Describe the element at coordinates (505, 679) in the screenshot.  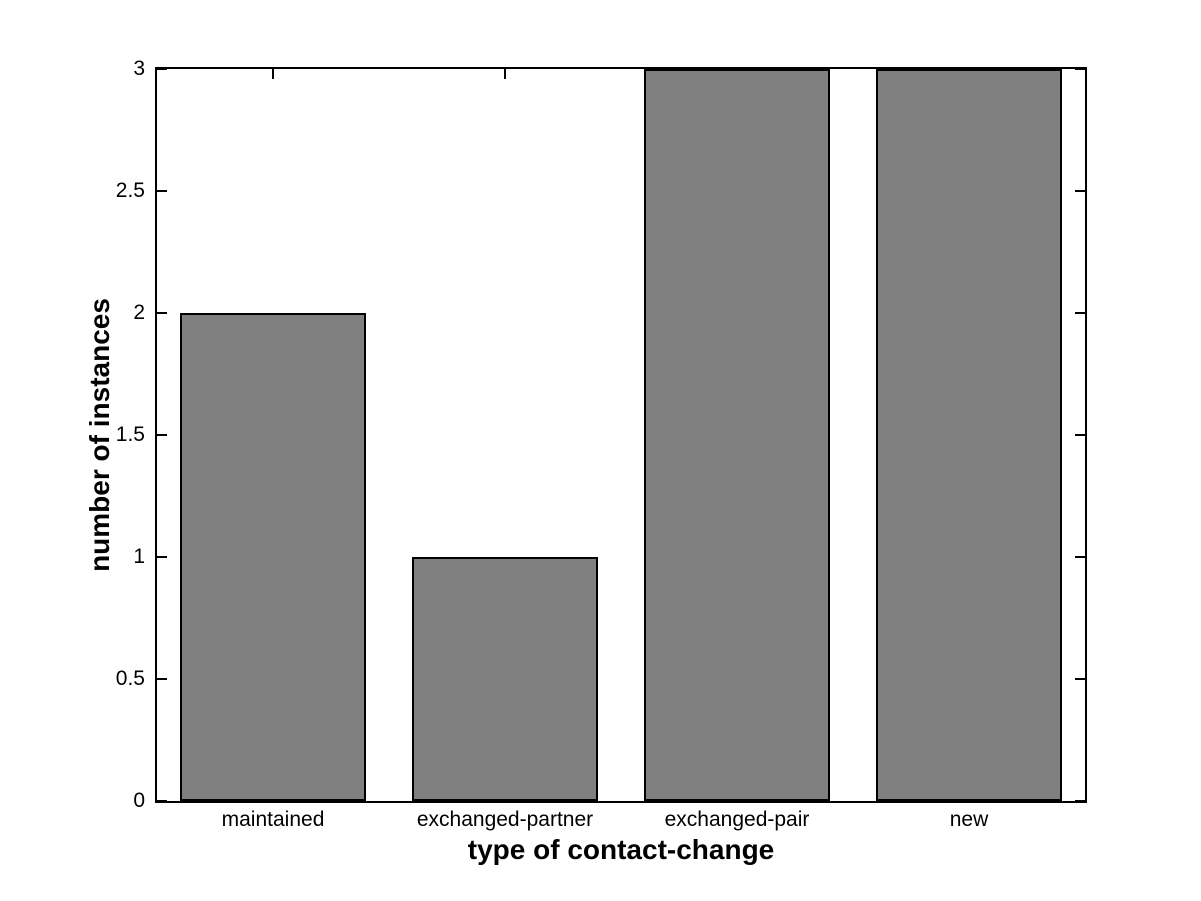
I see `bar-exchanged-partner` at that location.